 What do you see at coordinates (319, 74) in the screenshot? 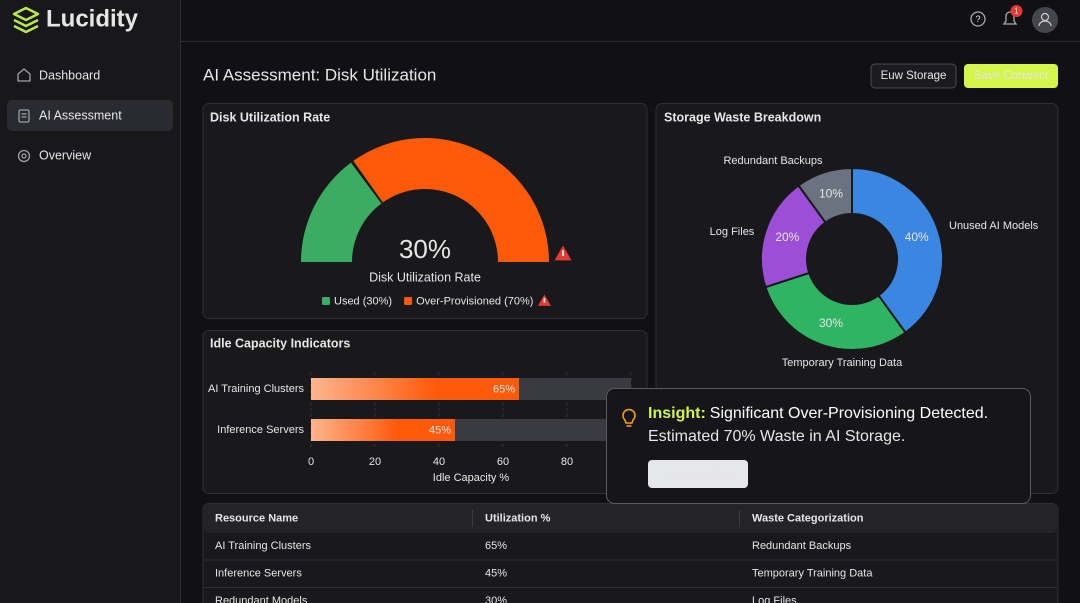
I see `page-title: AI Assessment: Disk Utilization` at bounding box center [319, 74].